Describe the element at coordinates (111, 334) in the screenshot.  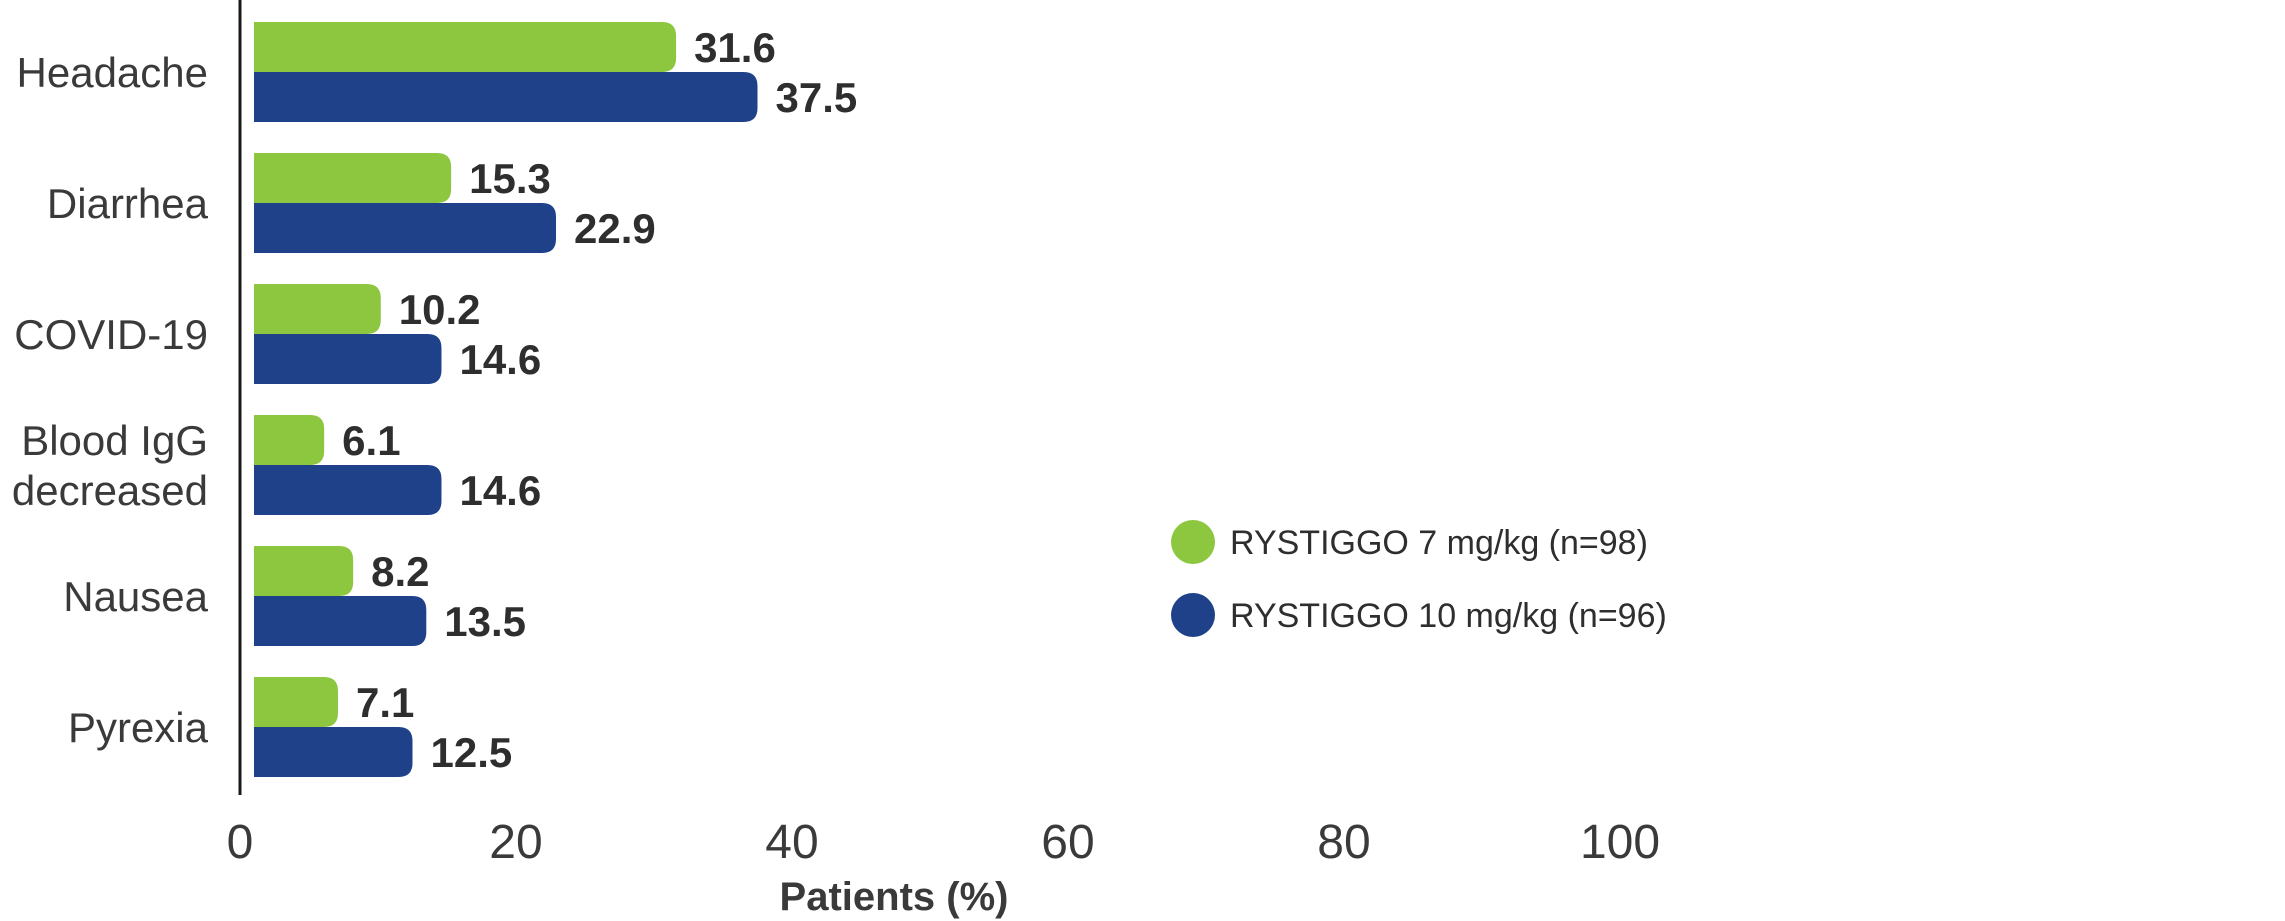
I see `category-label-2: COVID-19` at that location.